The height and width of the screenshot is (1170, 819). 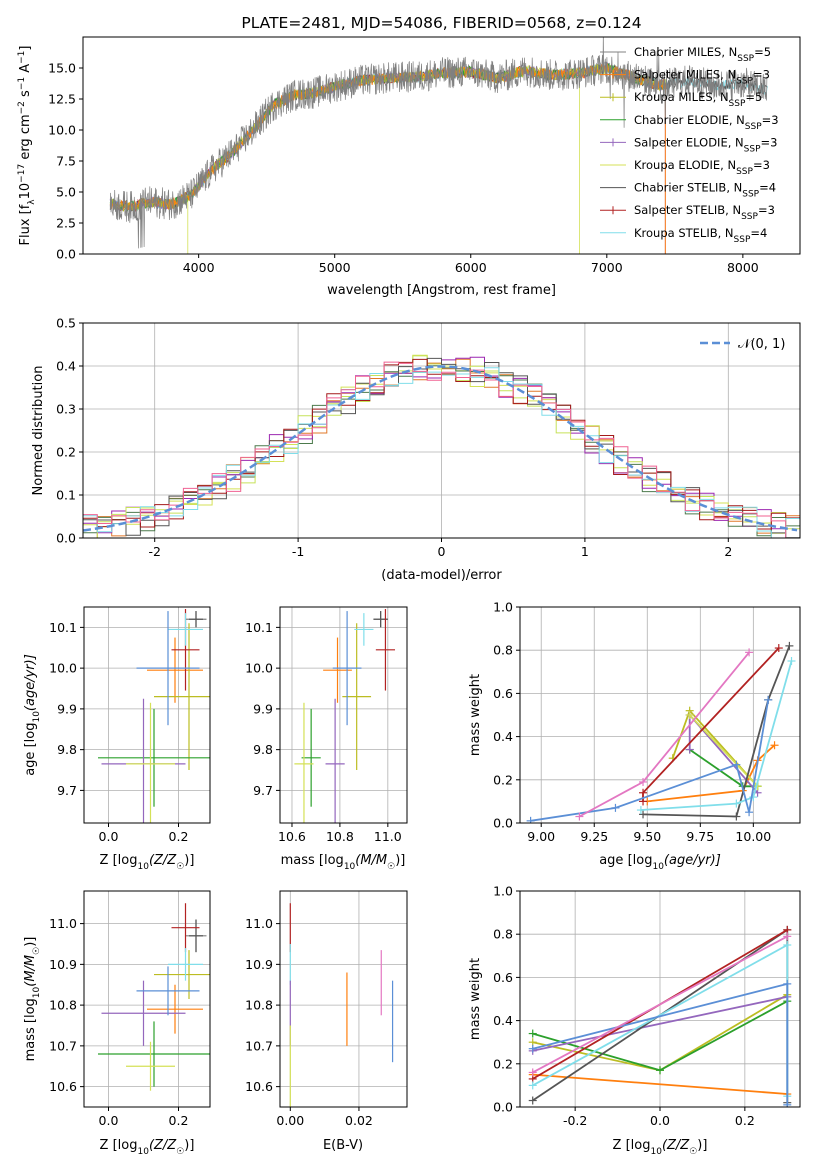 I want to click on age-Z-axes: 0.0 0.2 9.7 9.8 9.9 10.0 10.1, so click(x=130, y=725).